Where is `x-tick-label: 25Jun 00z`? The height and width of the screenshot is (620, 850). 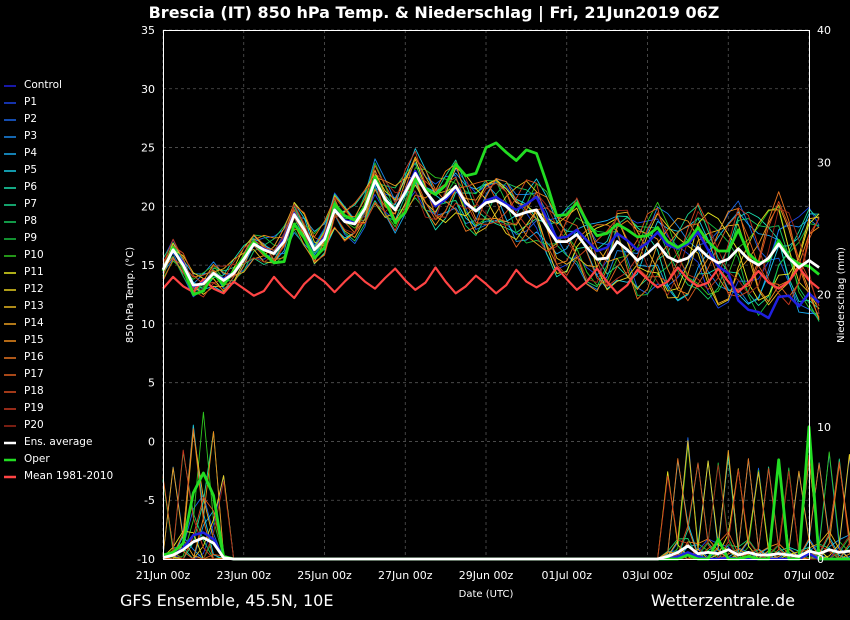 x-tick-label: 25Jun 00z is located at coordinates (324, 575).